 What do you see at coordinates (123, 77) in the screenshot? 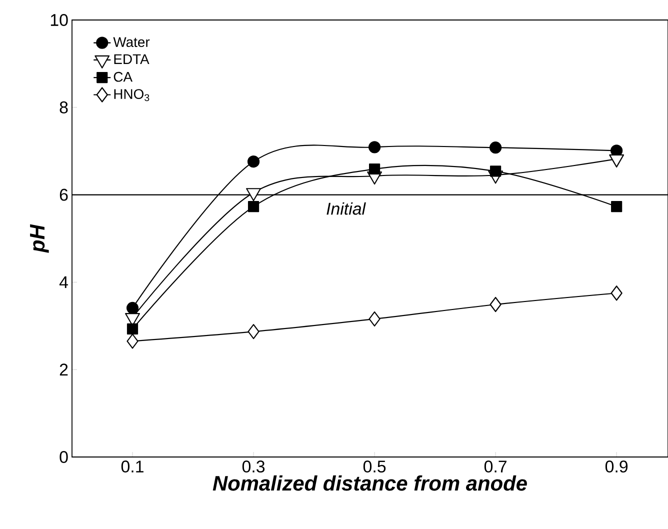
I see `legend-label: CA` at bounding box center [123, 77].